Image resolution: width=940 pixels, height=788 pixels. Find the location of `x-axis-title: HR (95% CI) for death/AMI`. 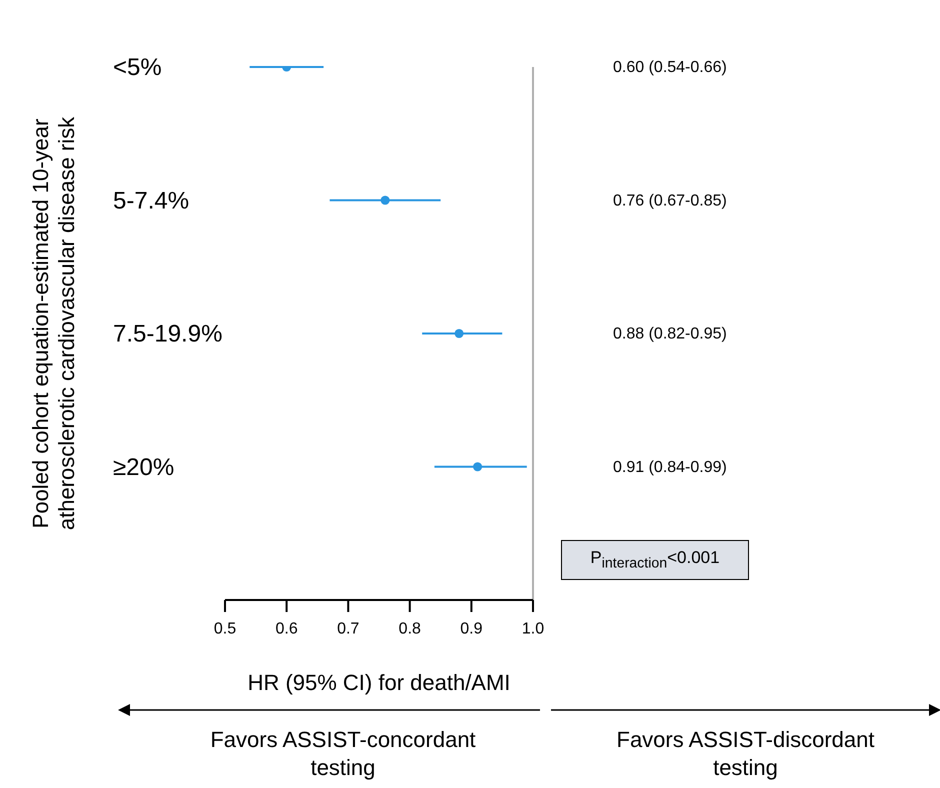

x-axis-title: HR (95% CI) for death/AMI is located at coordinates (379, 682).